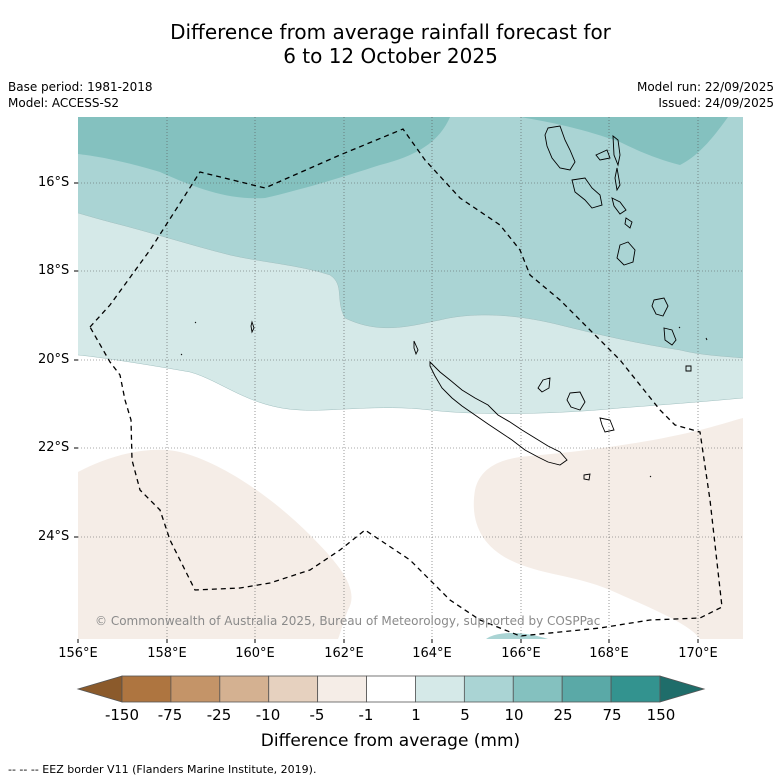 Image resolution: width=781 pixels, height=781 pixels. What do you see at coordinates (80, 87) in the screenshot?
I see `base-period: Base period: 1981-2018` at bounding box center [80, 87].